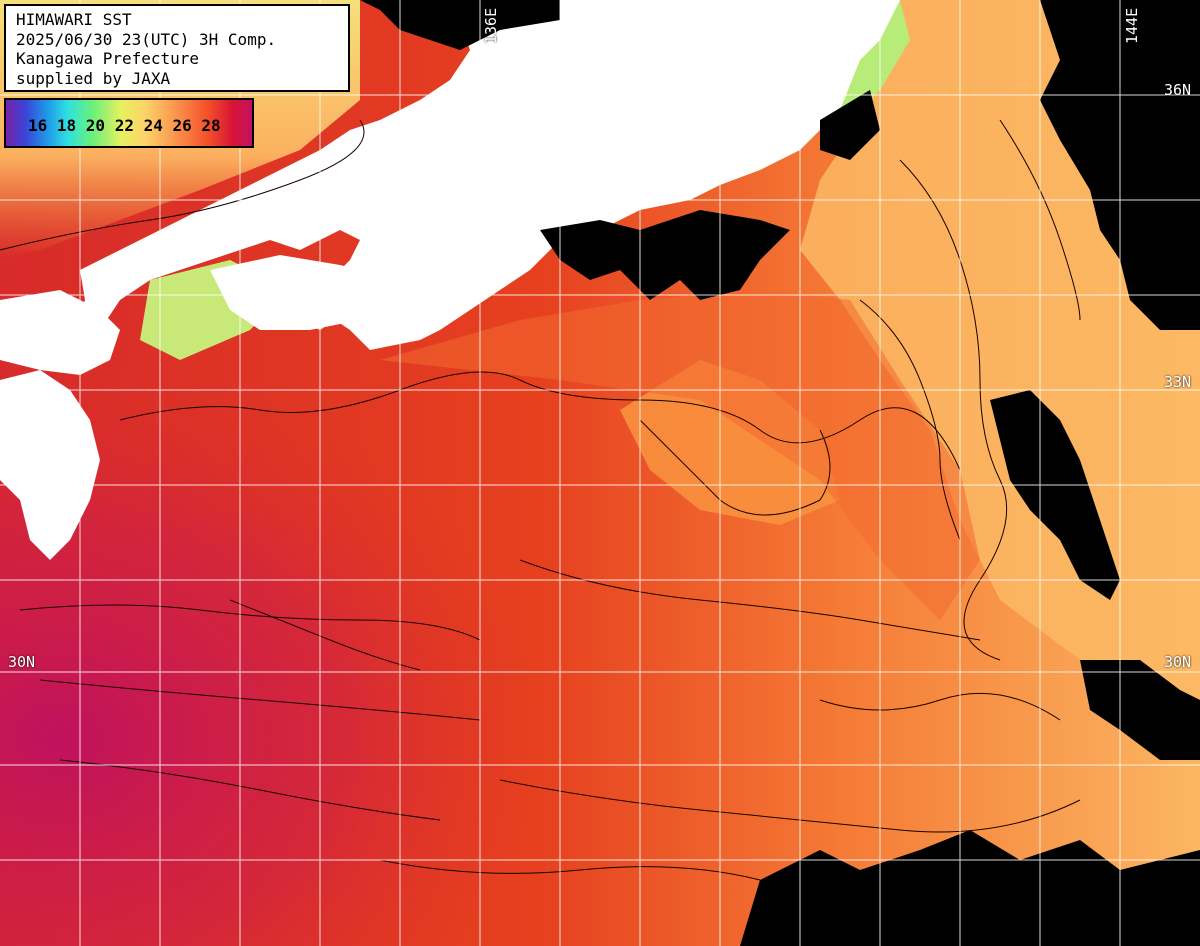 The image size is (1200, 946). What do you see at coordinates (491, 25) in the screenshot?
I see `lon-label-136e: 136E` at bounding box center [491, 25].